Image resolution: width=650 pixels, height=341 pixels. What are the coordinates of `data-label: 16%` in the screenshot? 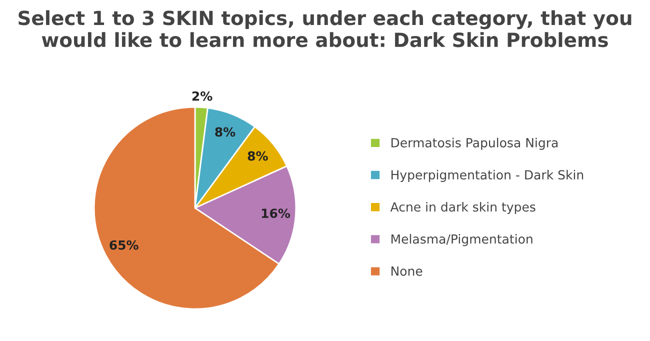 It's located at (276, 213).